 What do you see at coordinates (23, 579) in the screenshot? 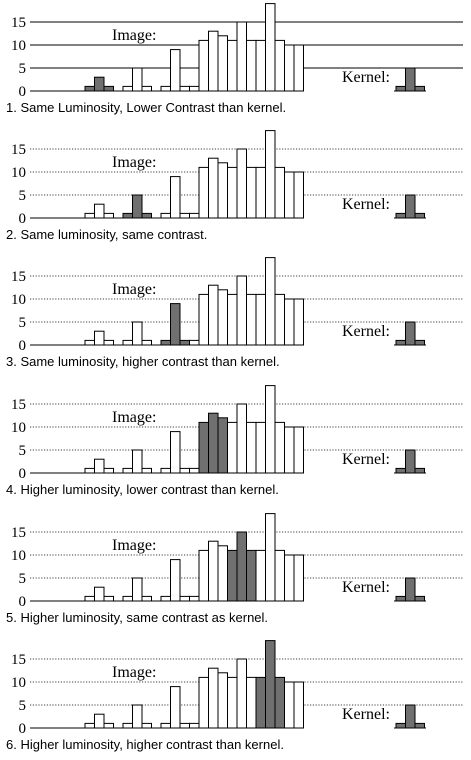
I see `y-tick-label: 5` at bounding box center [23, 579].